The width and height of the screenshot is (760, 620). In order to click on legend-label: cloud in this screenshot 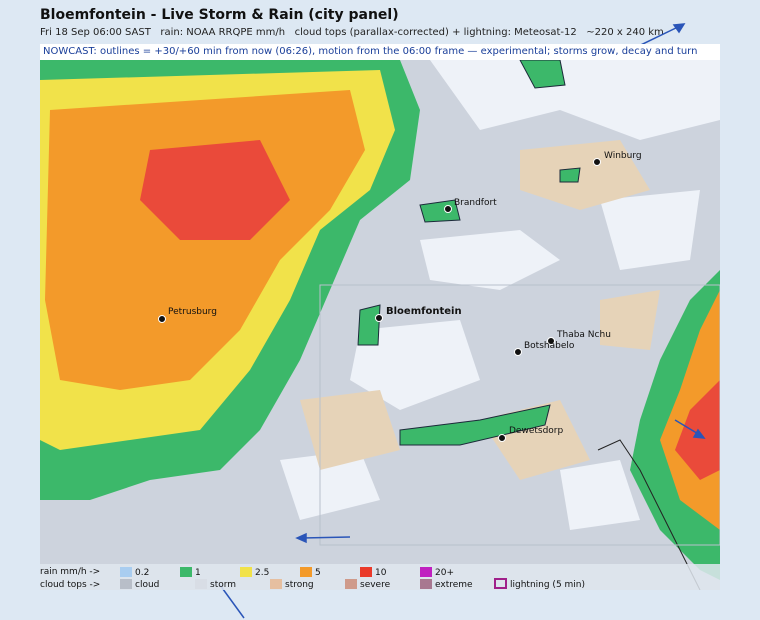, I will do `click(147, 585)`.